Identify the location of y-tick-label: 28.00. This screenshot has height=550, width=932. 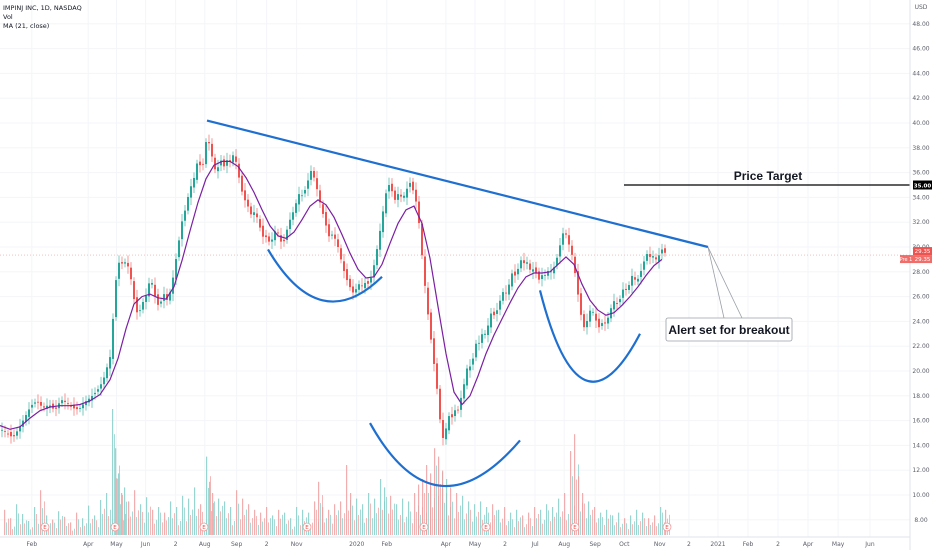
(920, 272).